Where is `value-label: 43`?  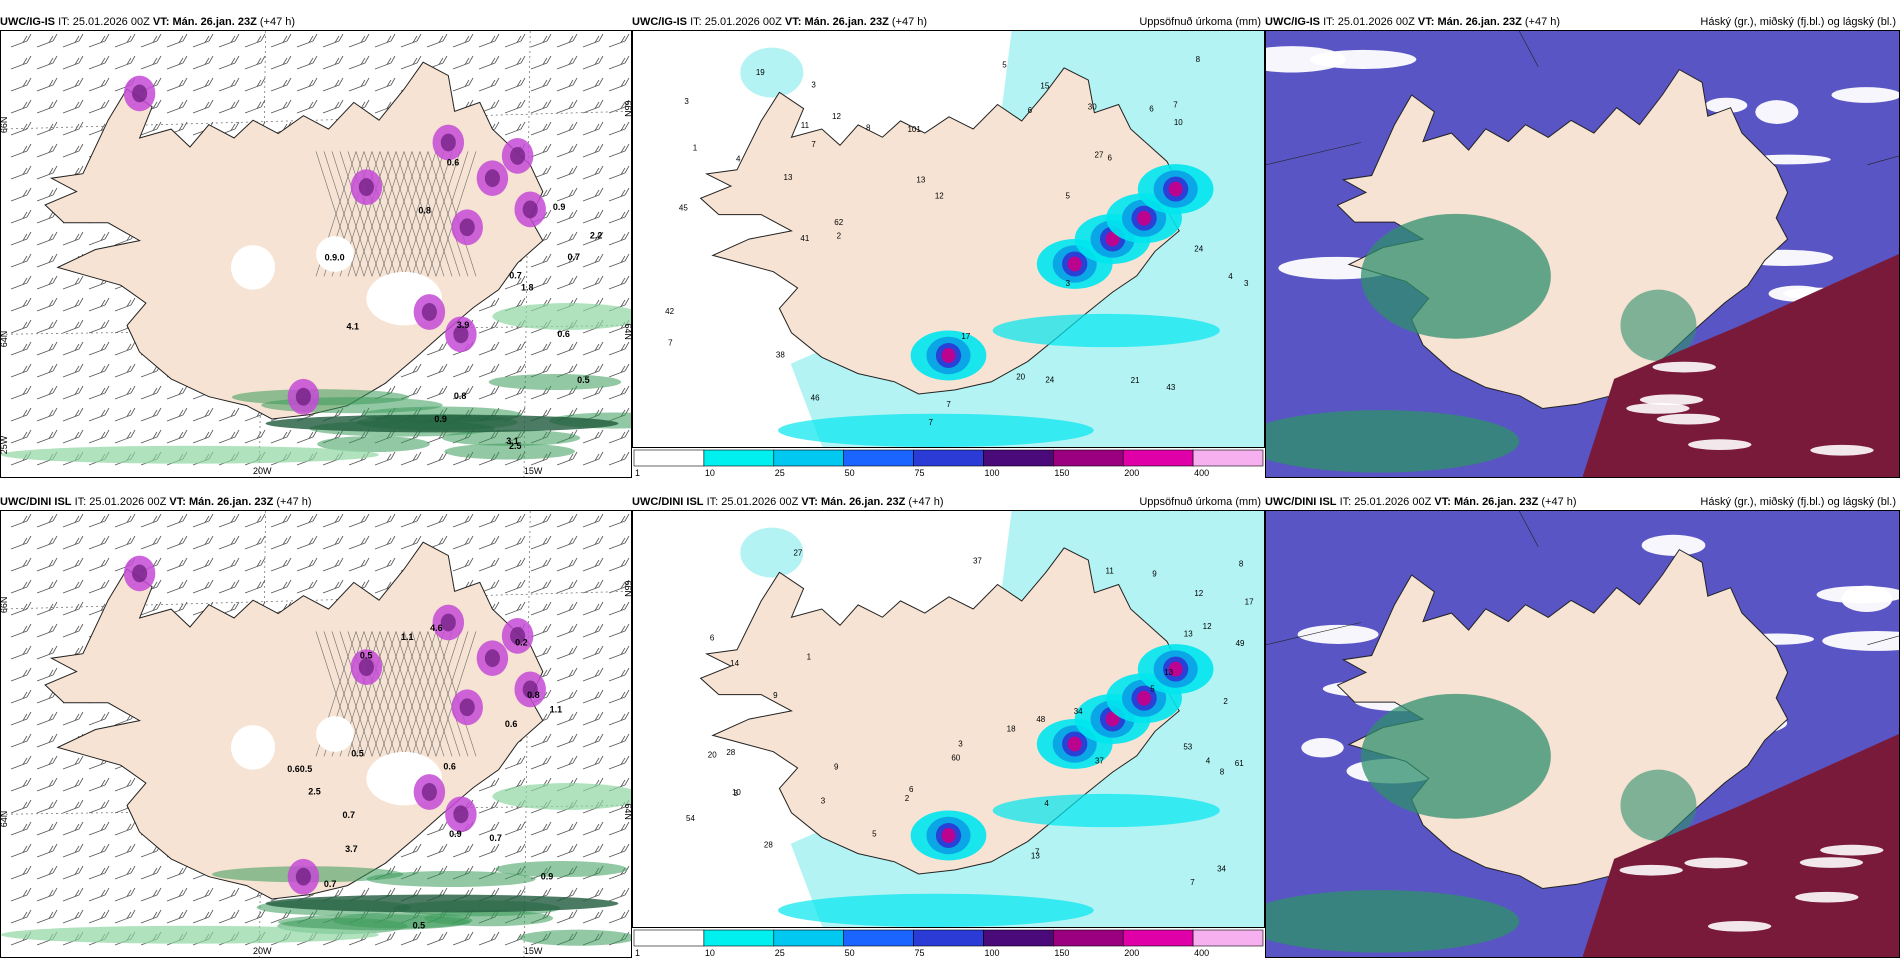 value-label: 43 is located at coordinates (1170, 387).